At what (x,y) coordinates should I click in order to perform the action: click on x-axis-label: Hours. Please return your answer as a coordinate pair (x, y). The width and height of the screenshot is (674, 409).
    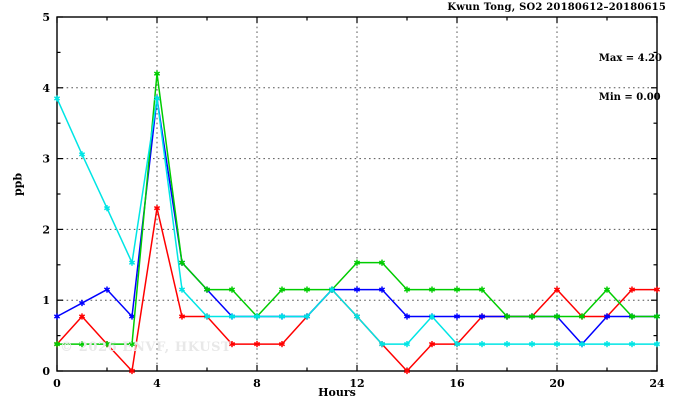
    Looking at the image, I should click on (337, 392).